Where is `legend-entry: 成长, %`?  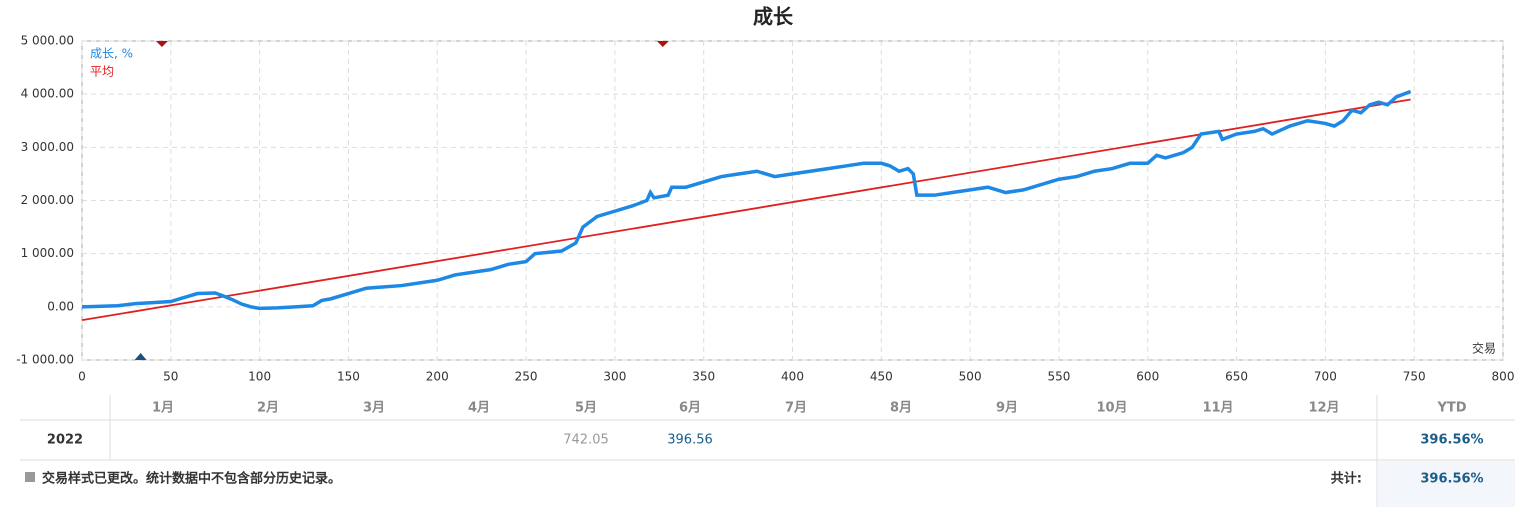
legend-entry: 成长, % is located at coordinates (111, 54).